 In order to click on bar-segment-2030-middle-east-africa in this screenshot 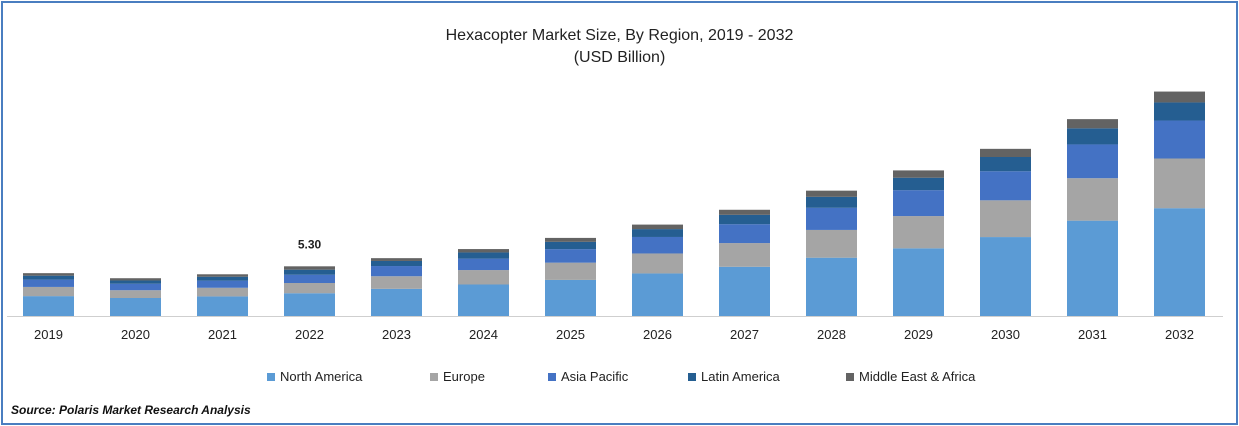, I will do `click(1005, 152)`.